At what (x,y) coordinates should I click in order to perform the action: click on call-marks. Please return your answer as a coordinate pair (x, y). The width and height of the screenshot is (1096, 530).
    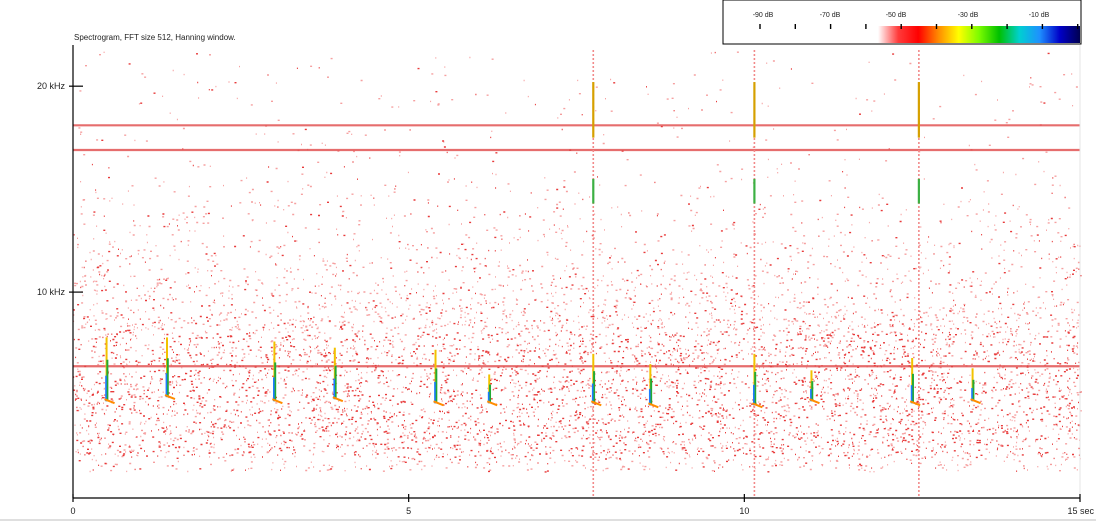
    Looking at the image, I should click on (542, 373).